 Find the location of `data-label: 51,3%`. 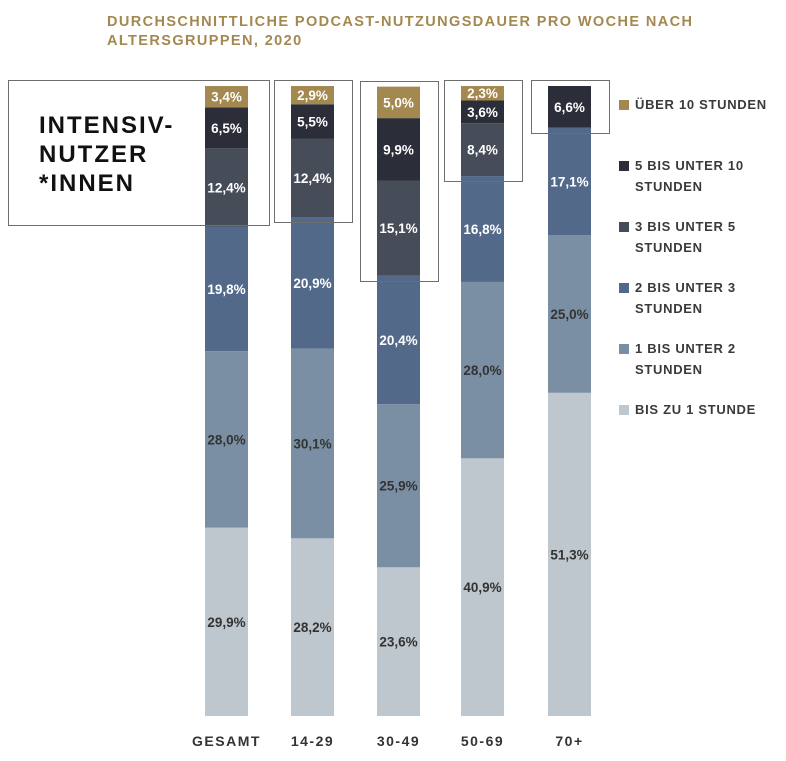

data-label: 51,3% is located at coordinates (569, 554).